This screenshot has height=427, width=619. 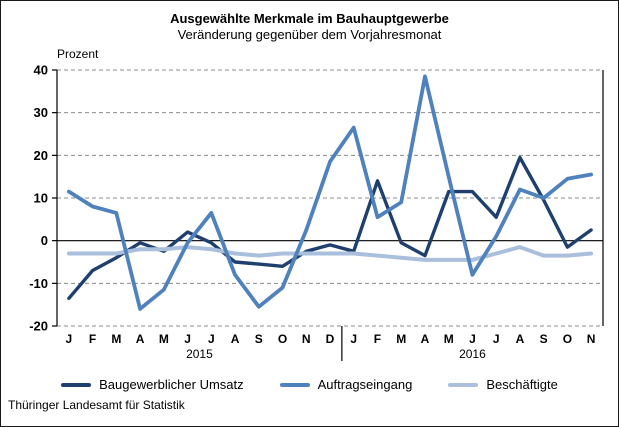 What do you see at coordinates (96, 405) in the screenshot?
I see `source-attribution: Thüringer Landesamt für Statistik` at bounding box center [96, 405].